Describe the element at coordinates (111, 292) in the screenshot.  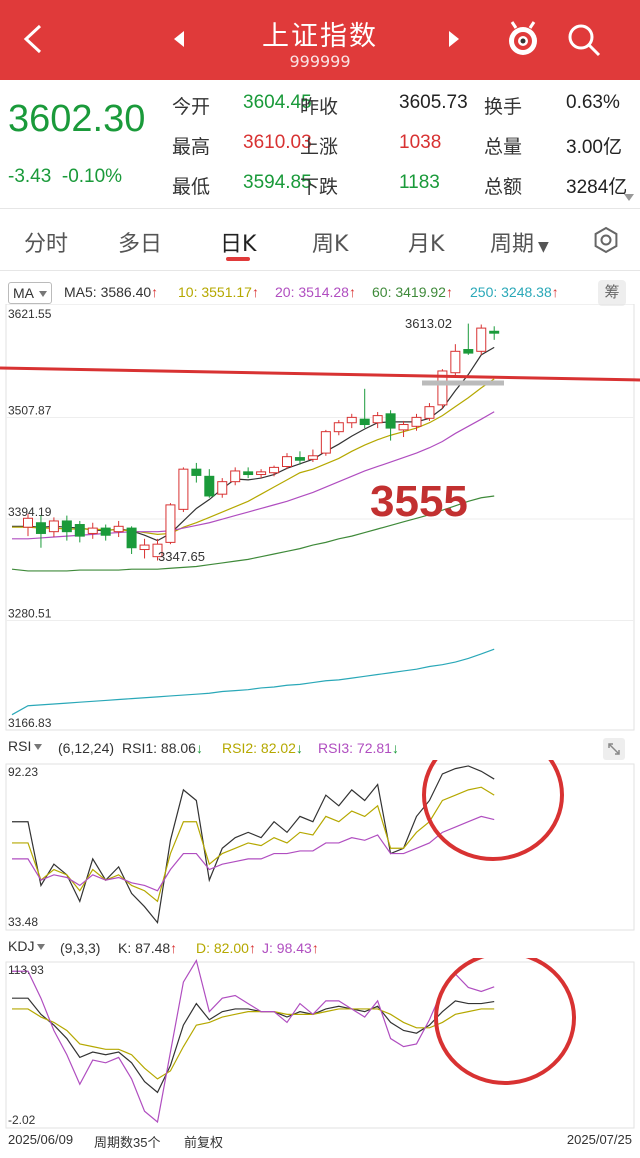
I see `legend-item: MA5: 3586.40↑` at that location.